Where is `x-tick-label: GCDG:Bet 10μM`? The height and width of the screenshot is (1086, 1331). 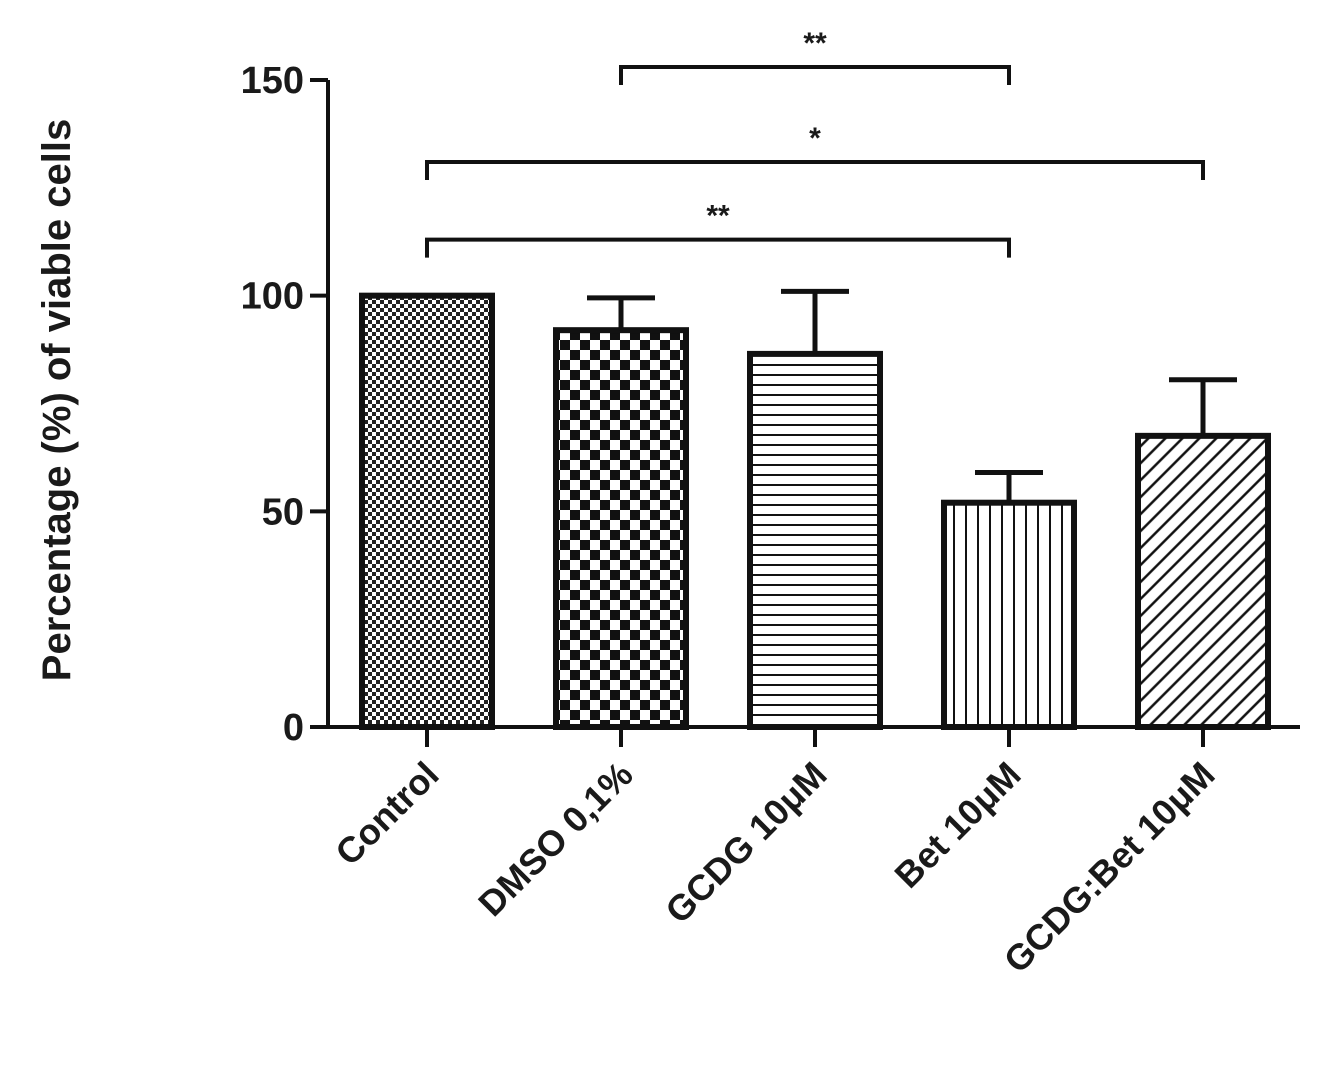 x-tick-label: GCDG:Bet 10μM is located at coordinates (1109, 867).